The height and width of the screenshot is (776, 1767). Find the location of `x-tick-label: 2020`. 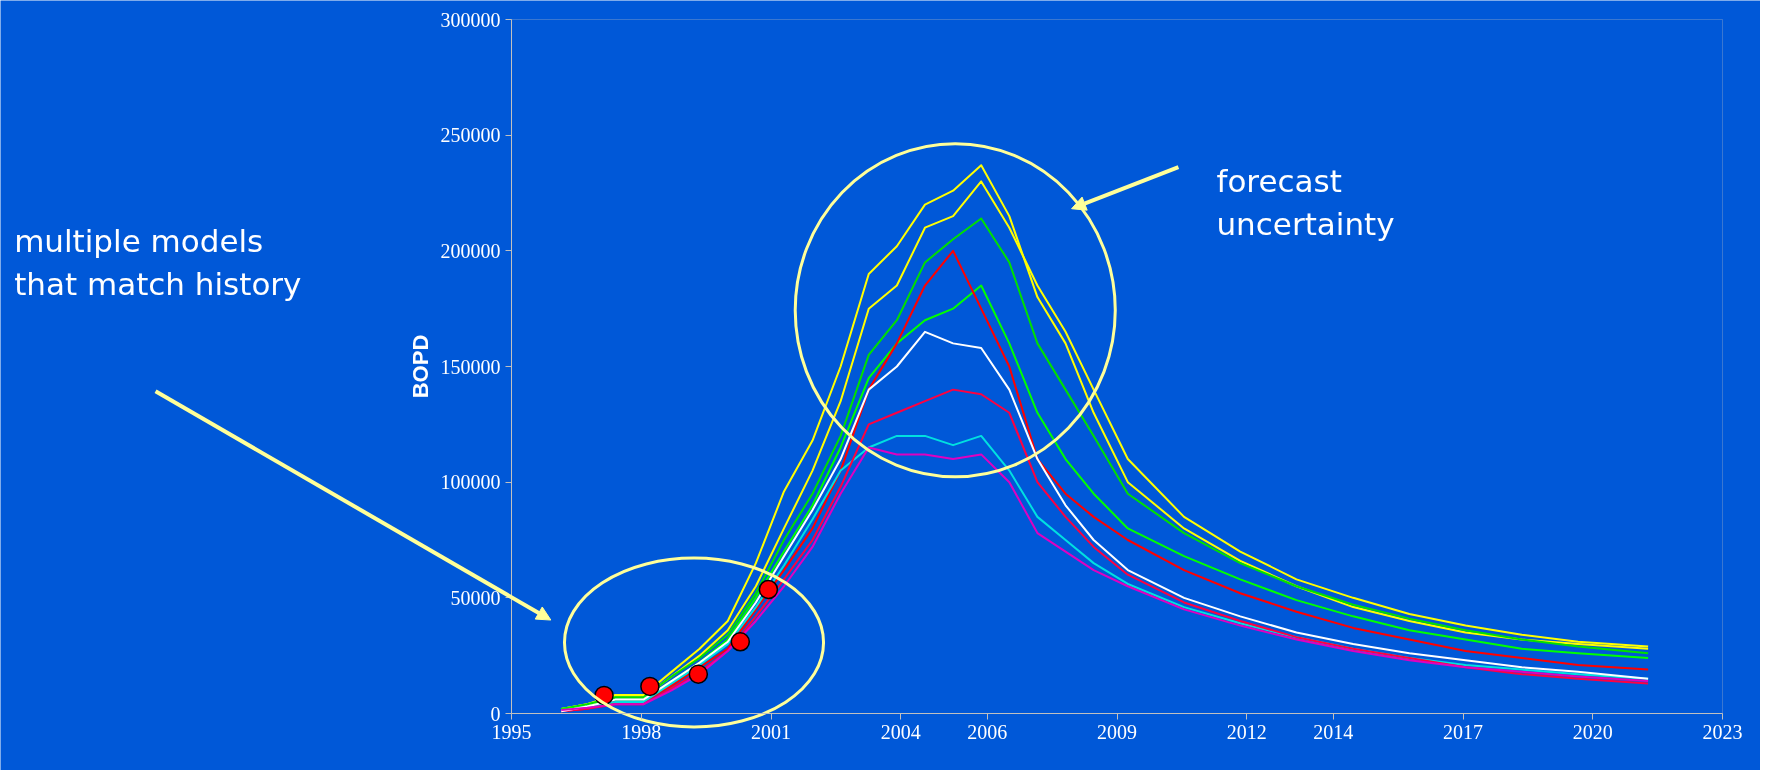

x-tick-label: 2020 is located at coordinates (1592, 731).